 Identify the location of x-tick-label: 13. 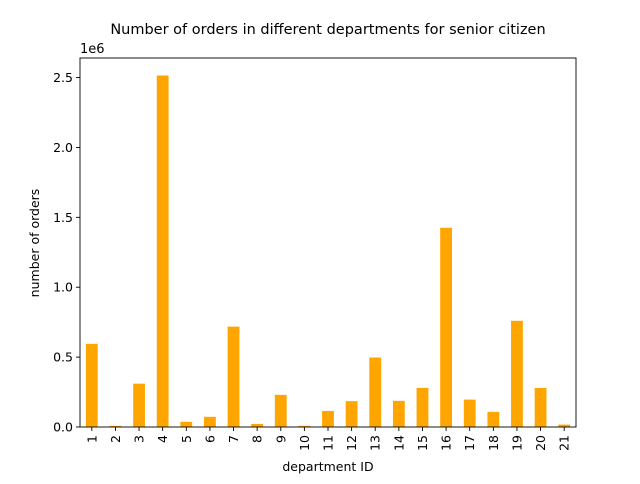
(375, 443).